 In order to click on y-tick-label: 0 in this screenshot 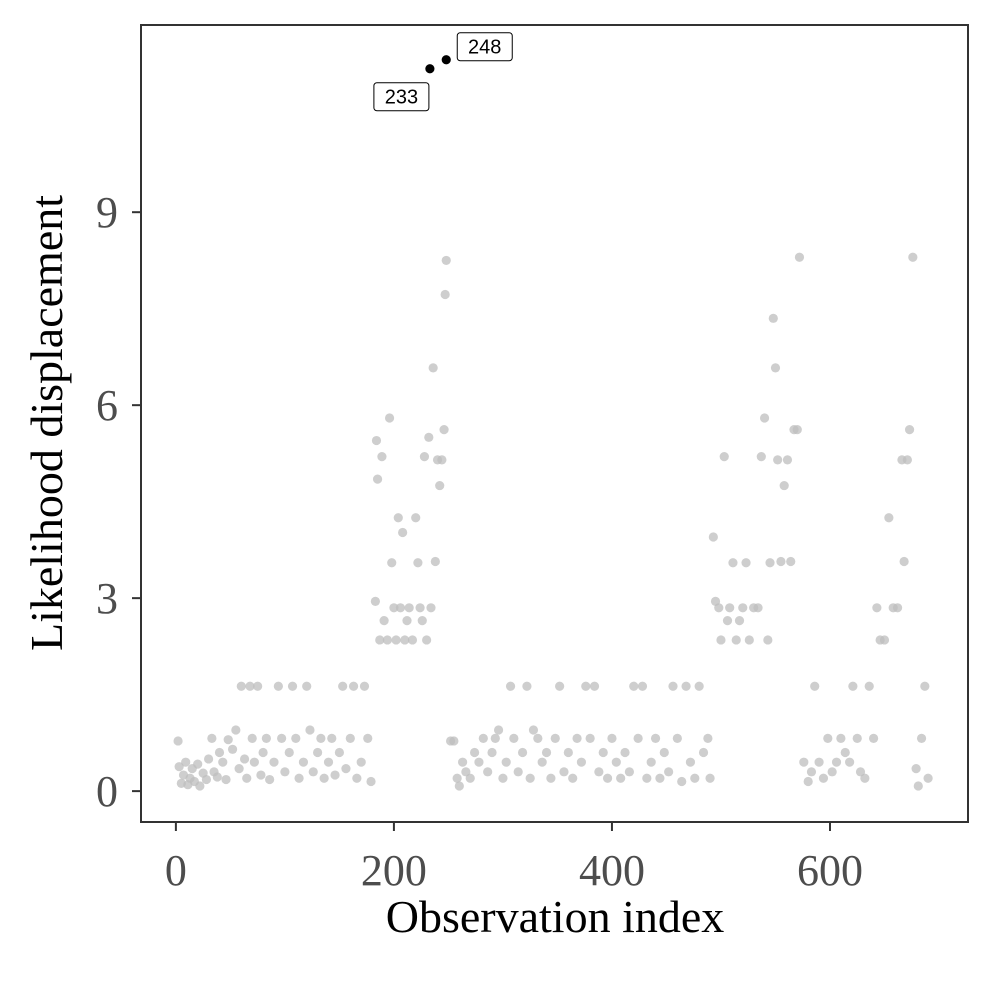, I will do `click(107, 791)`.